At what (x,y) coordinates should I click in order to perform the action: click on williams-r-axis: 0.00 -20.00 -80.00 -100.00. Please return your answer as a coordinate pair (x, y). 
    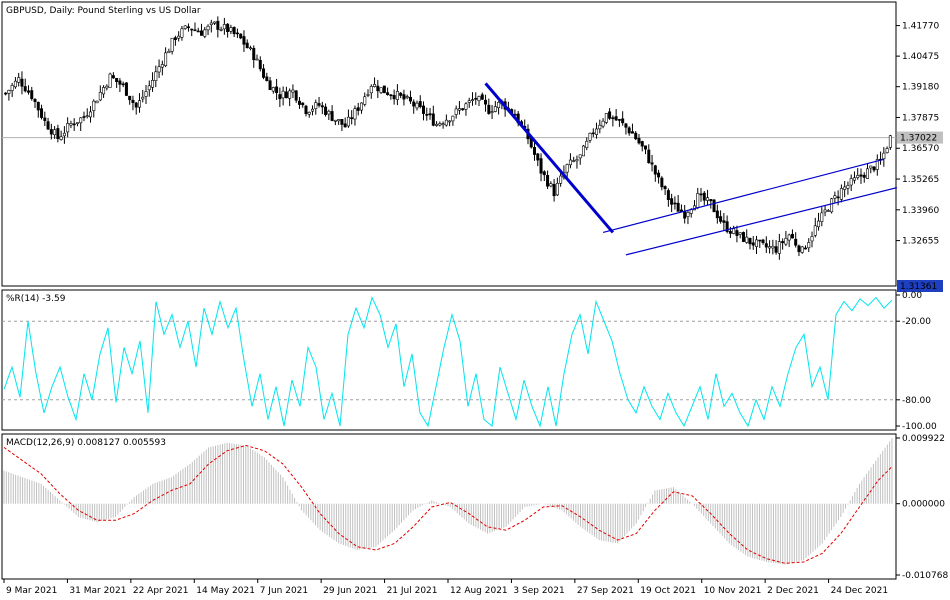
    Looking at the image, I should click on (916, 361).